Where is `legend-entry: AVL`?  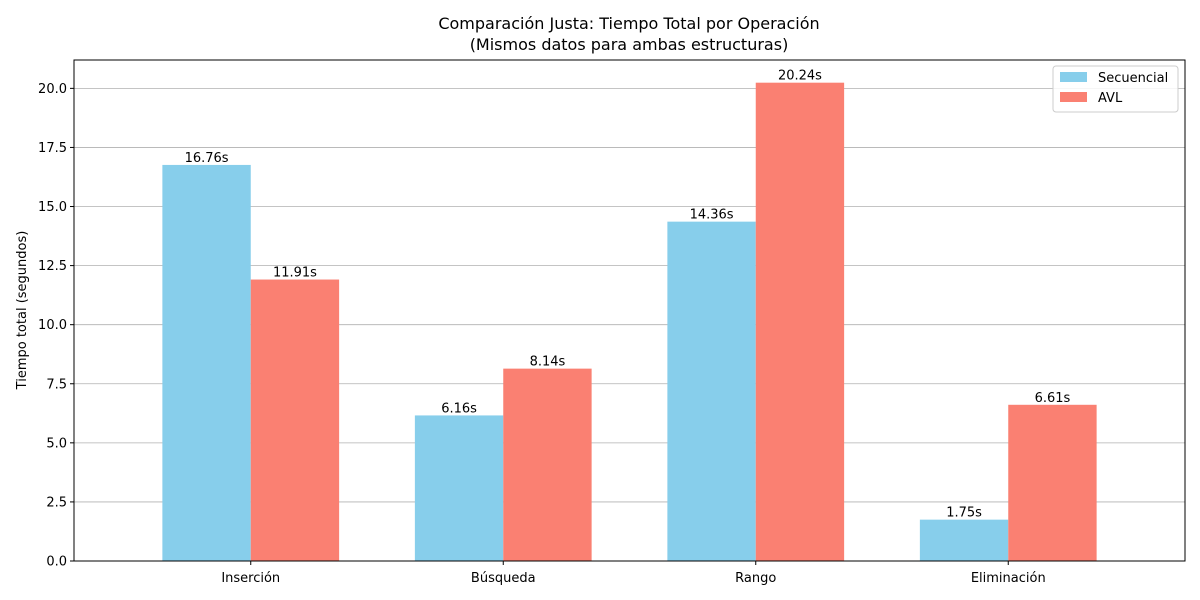 legend-entry: AVL is located at coordinates (1110, 98).